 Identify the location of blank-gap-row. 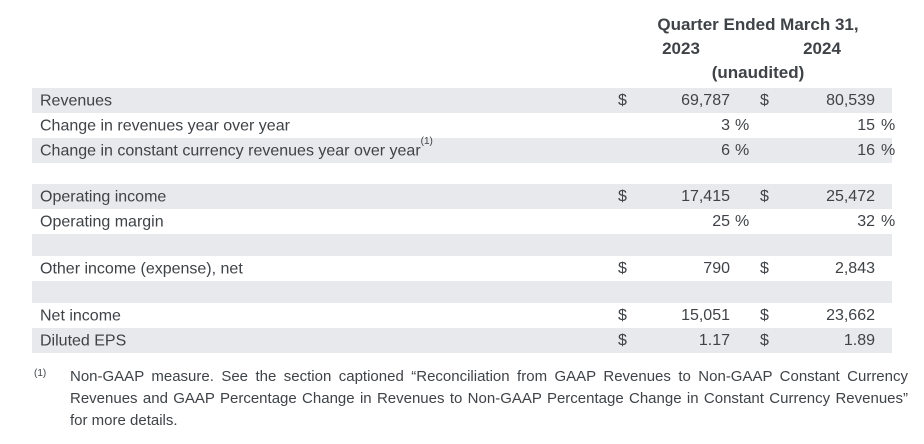
(462, 173).